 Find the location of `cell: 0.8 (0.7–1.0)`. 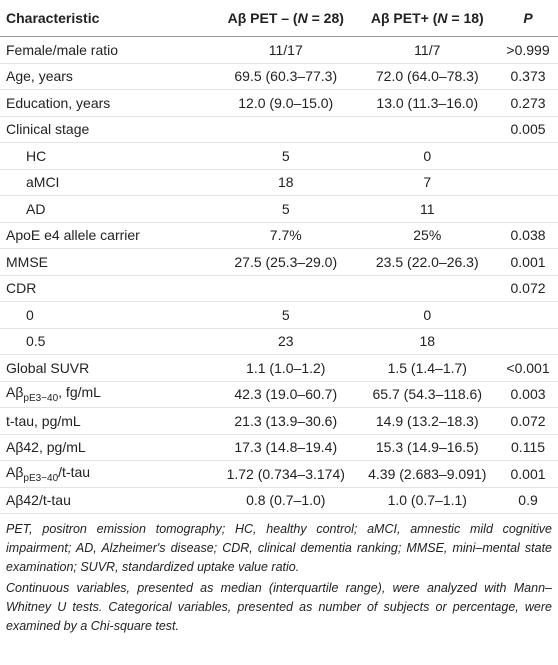

cell: 0.8 (0.7–1.0) is located at coordinates (286, 500).